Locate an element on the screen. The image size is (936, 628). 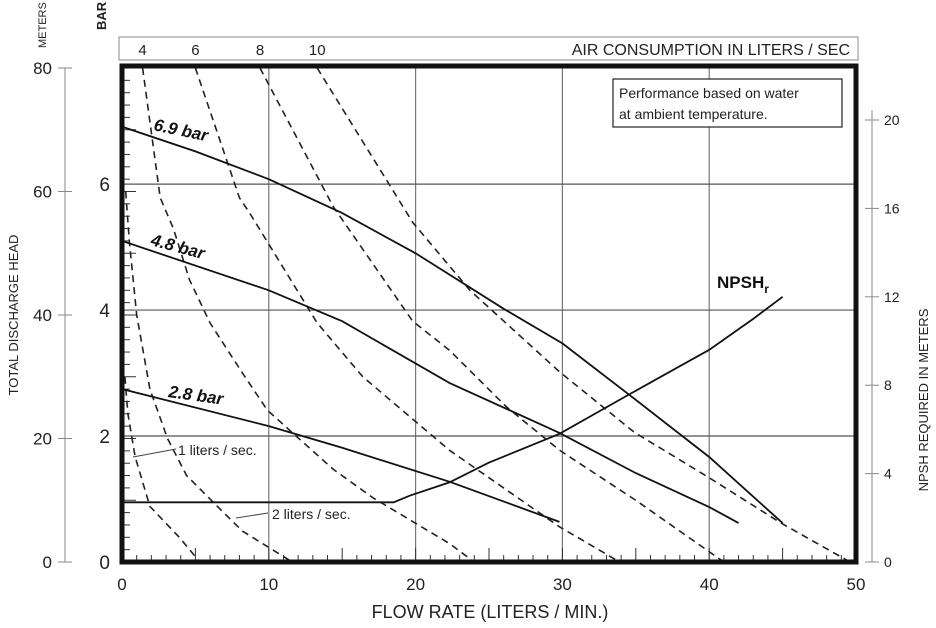
label-npsh-subscript: r is located at coordinates (766, 289).